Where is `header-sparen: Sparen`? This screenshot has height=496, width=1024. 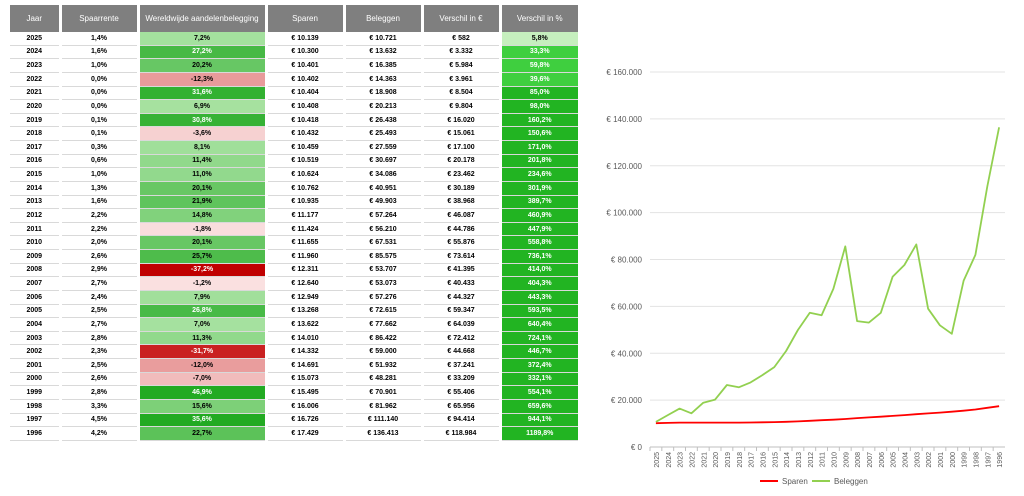 header-sparen: Sparen is located at coordinates (306, 18).